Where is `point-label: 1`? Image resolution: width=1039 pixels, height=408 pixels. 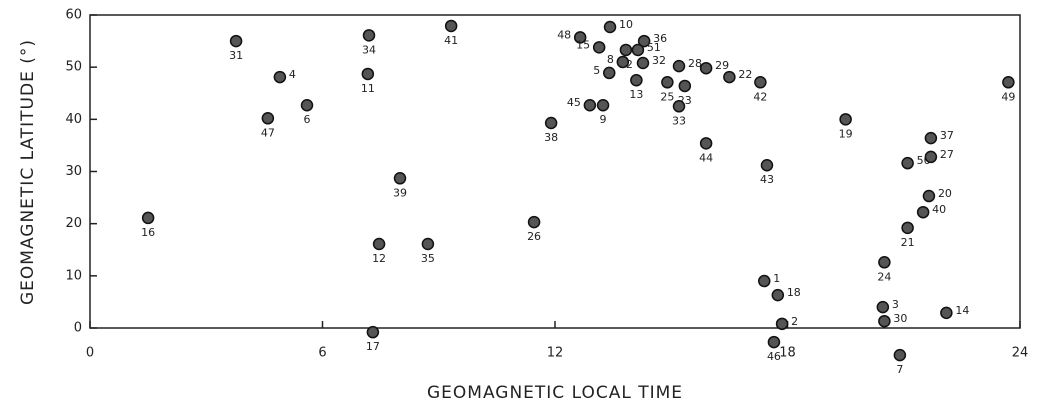
point-label: 1 is located at coordinates (776, 278).